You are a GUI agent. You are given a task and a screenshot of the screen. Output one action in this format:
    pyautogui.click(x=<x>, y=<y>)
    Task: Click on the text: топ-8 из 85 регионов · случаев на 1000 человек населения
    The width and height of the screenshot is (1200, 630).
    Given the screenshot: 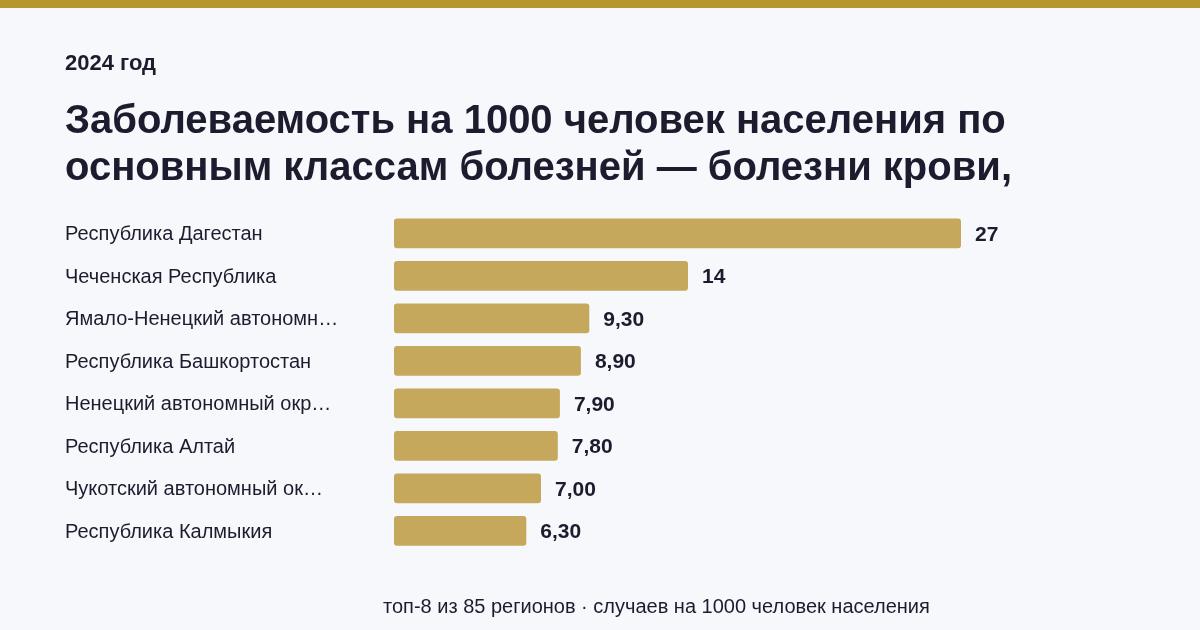 What is the action you would take?
    pyautogui.click(x=656, y=606)
    